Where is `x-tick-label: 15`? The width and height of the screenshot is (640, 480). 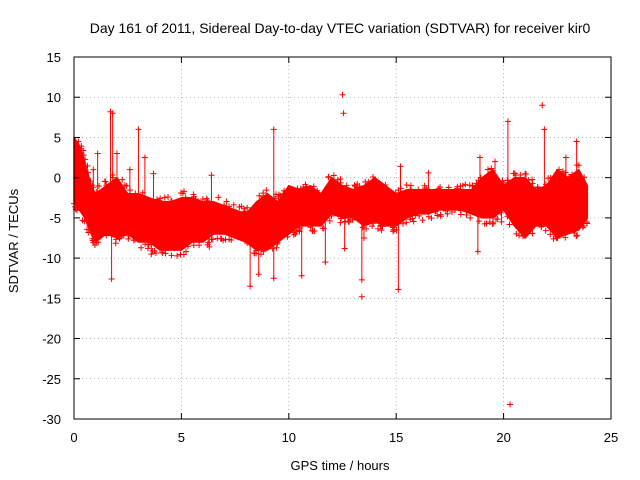
x-tick-label: 15 is located at coordinates (396, 437).